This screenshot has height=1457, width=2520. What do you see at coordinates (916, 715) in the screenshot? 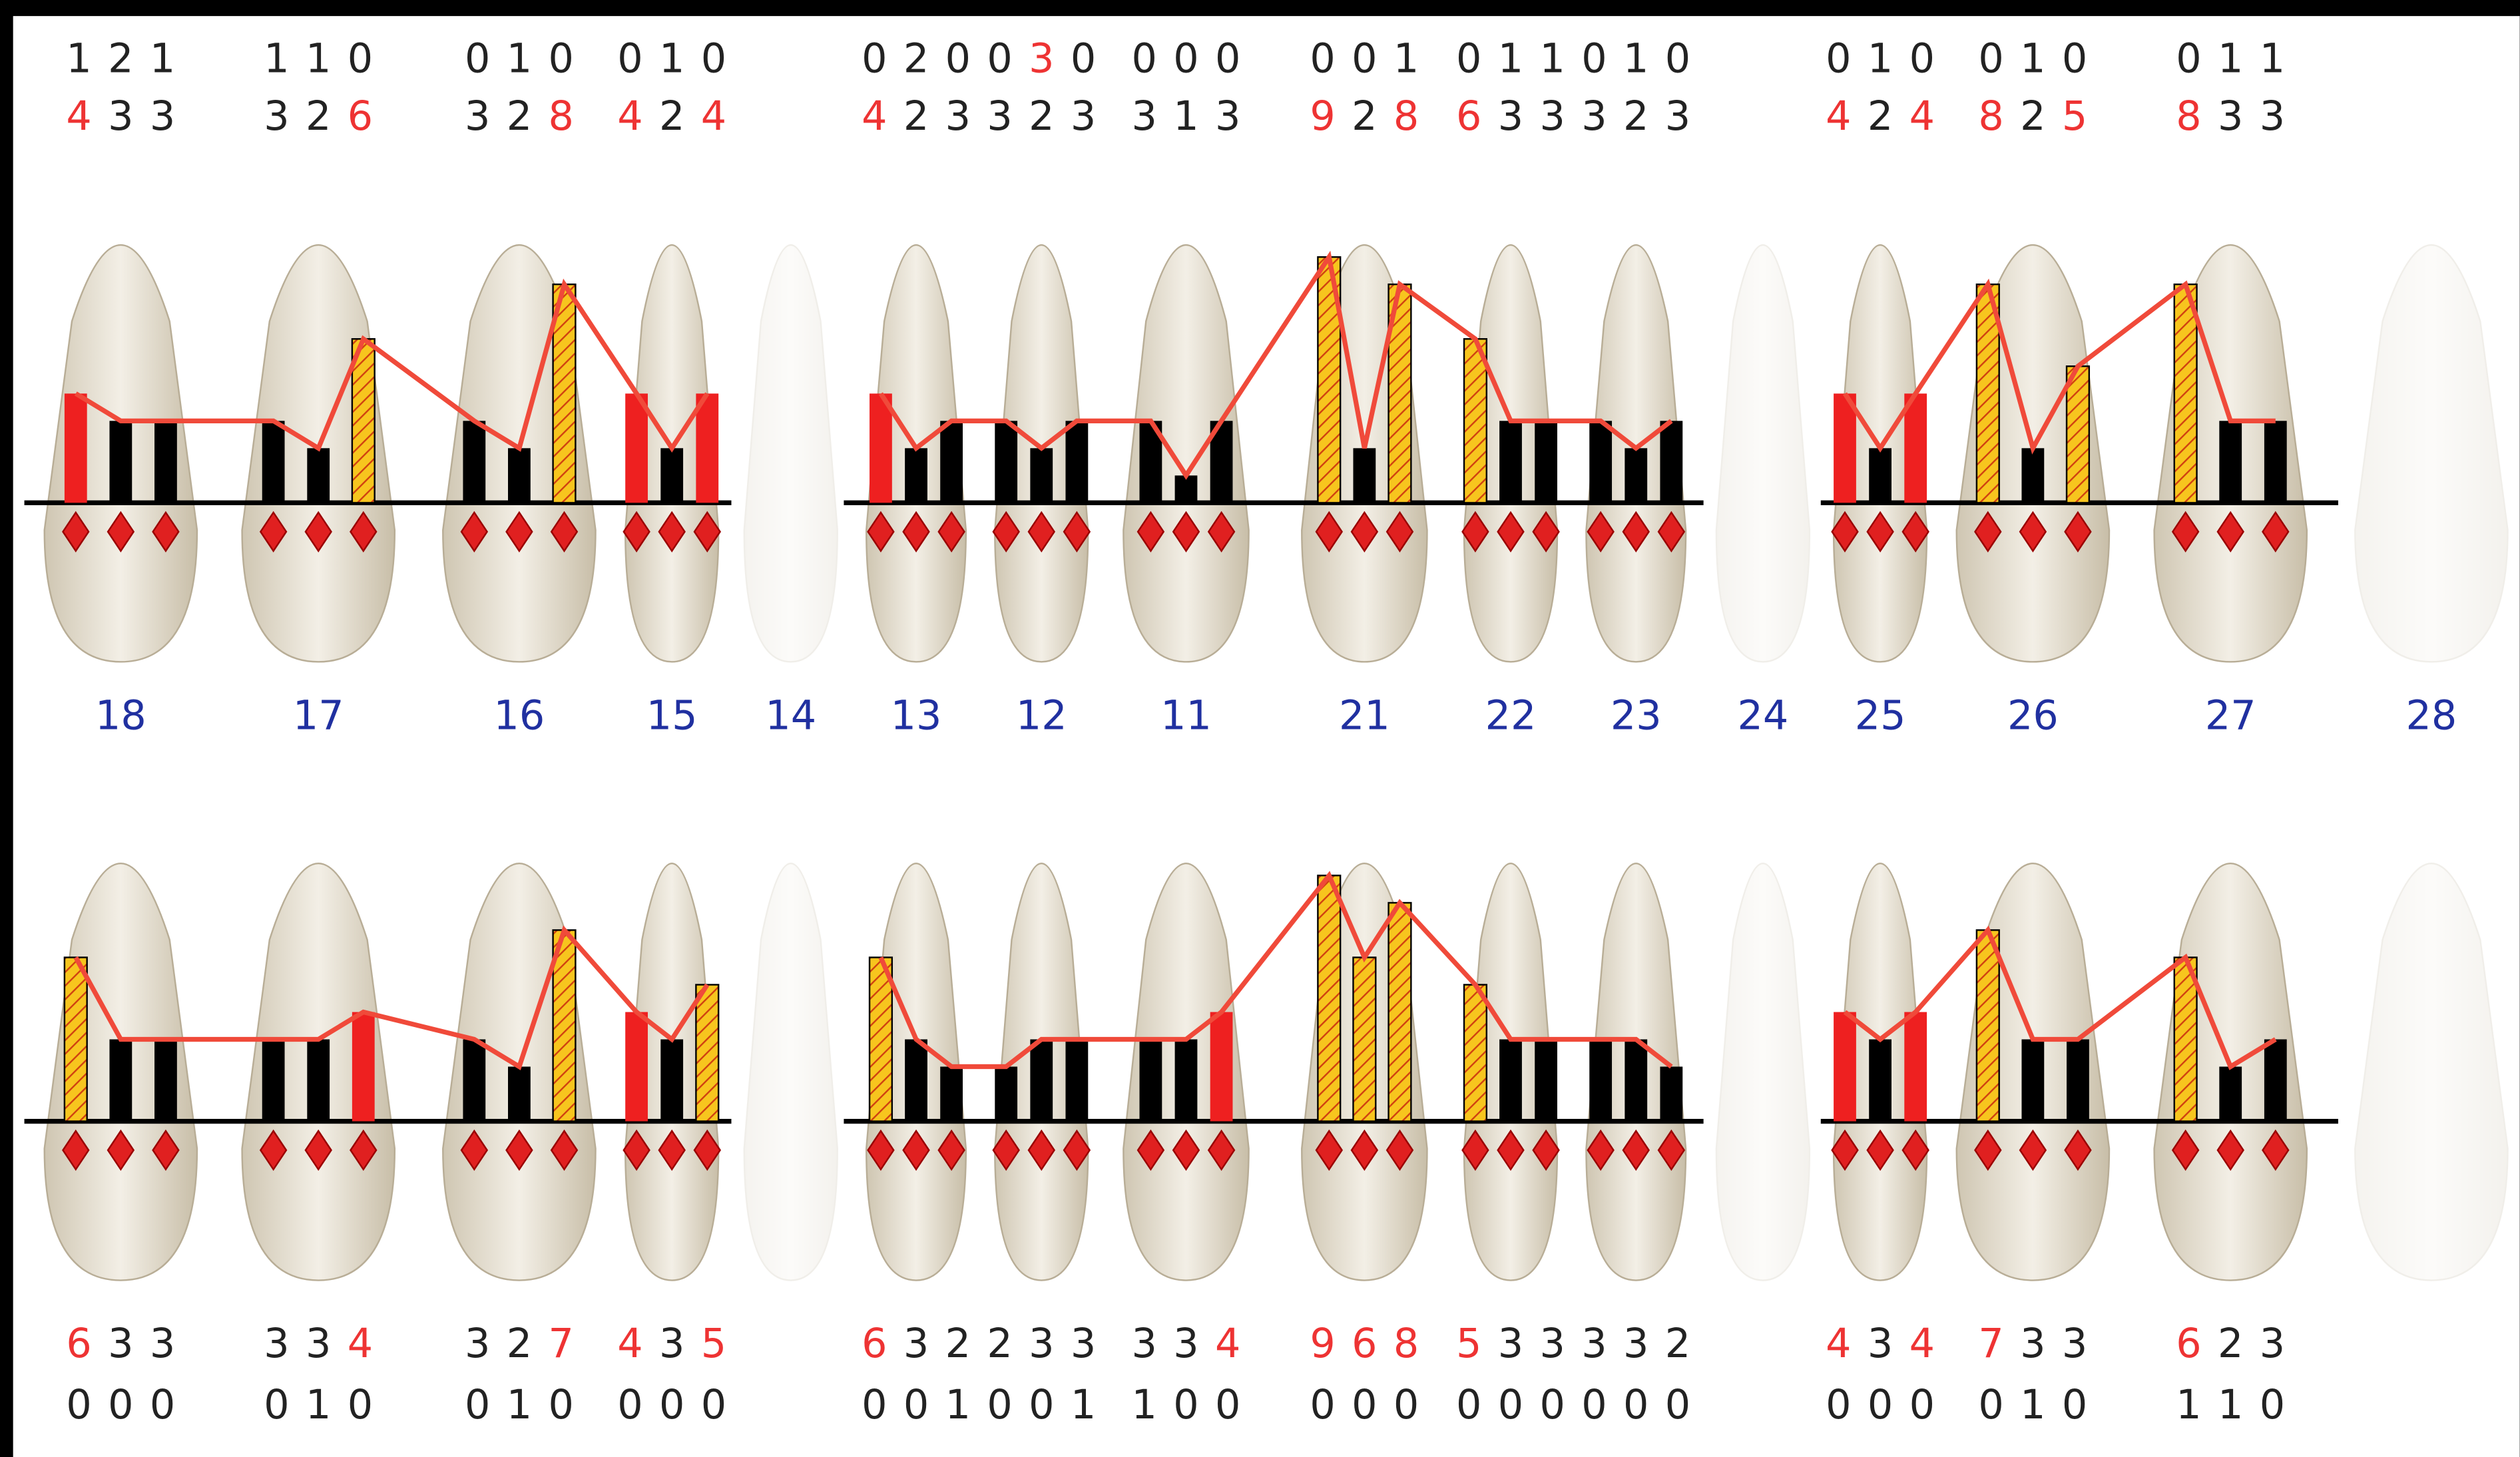
I see `tooth-number: 13` at bounding box center [916, 715].